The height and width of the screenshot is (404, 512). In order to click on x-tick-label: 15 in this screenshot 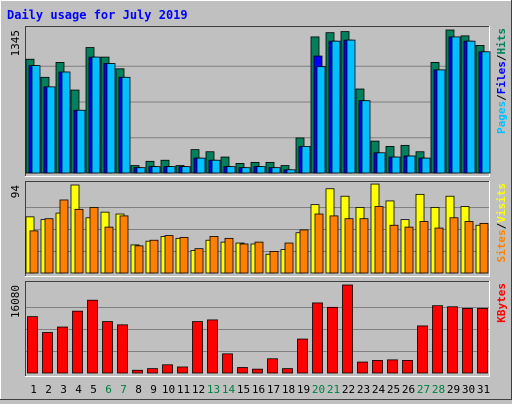, I will do `click(243, 389)`.